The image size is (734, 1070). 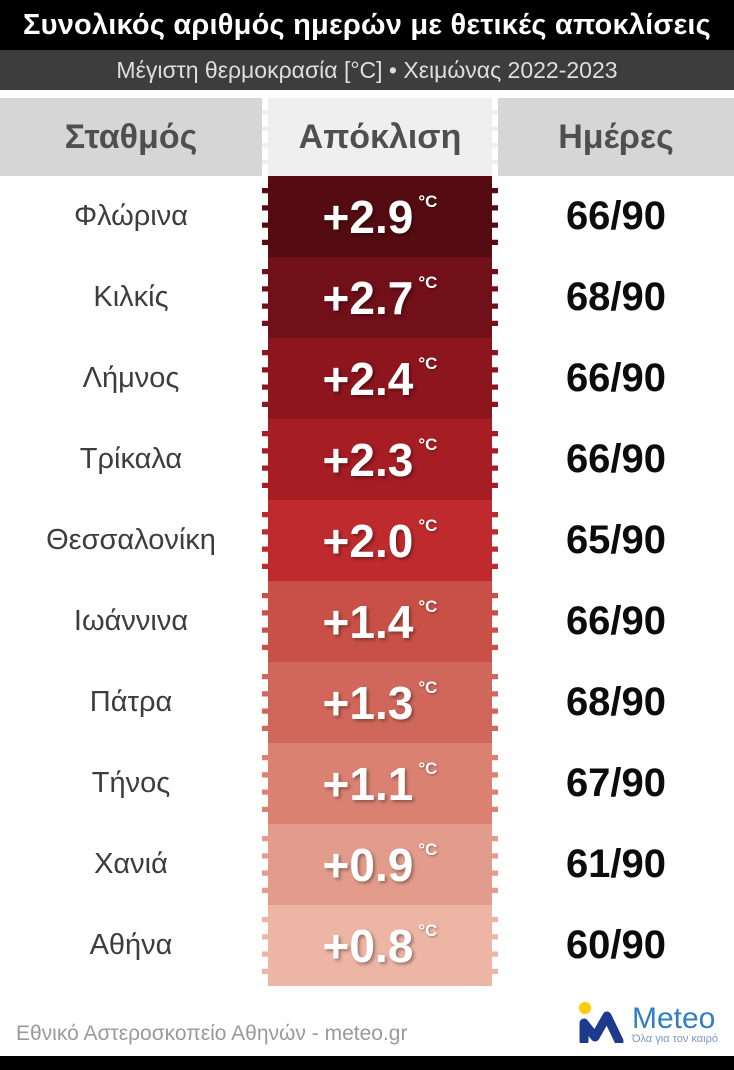 What do you see at coordinates (131, 702) in the screenshot?
I see `station-name: Πάτρα` at bounding box center [131, 702].